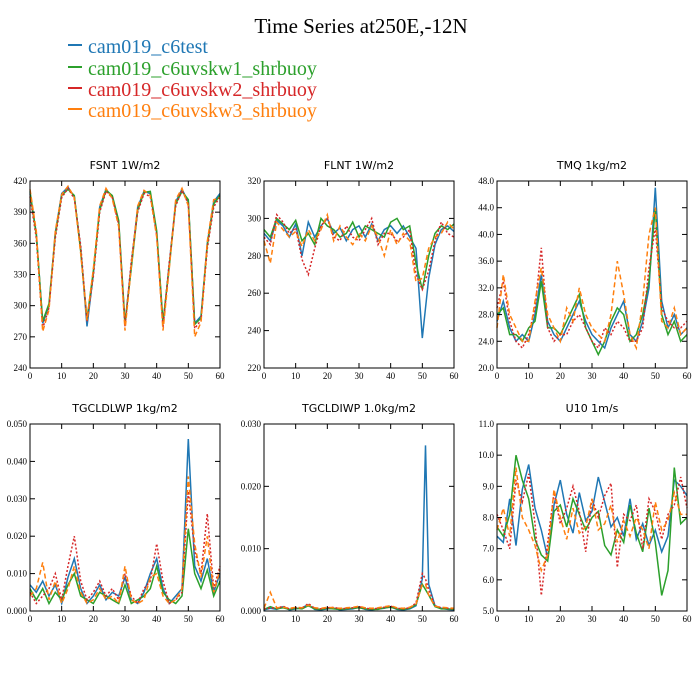  What do you see at coordinates (487, 424) in the screenshot?
I see `y-tick-label: 11.0` at bounding box center [487, 424].